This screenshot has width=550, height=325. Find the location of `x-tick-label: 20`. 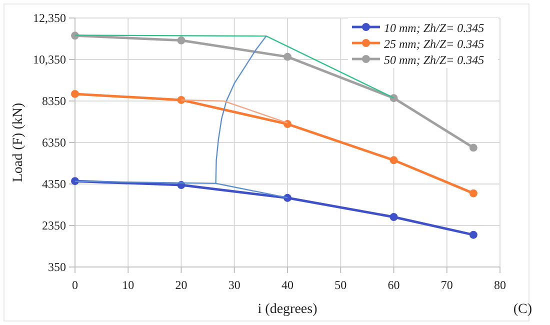

x-tick-label: 20 is located at coordinates (181, 285).